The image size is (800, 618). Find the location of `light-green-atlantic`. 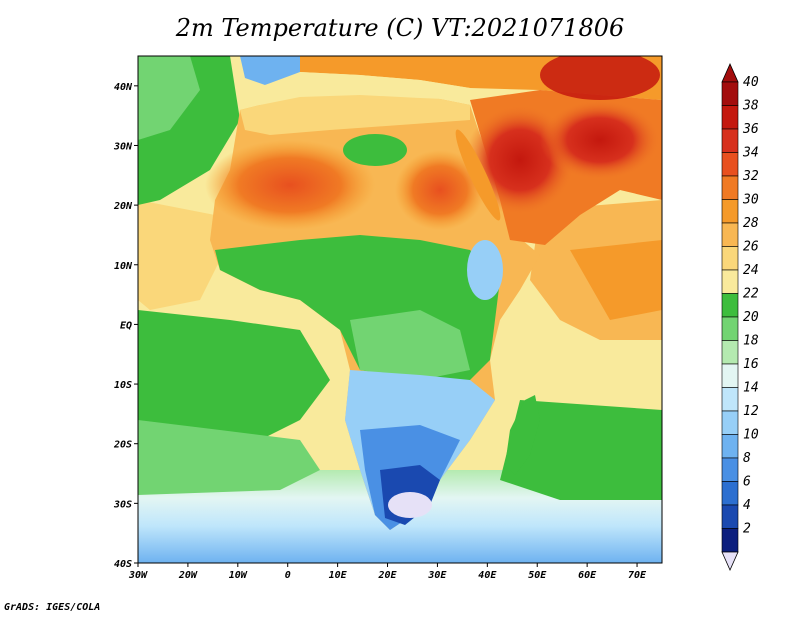

light-green-atlantic is located at coordinates (229, 457).